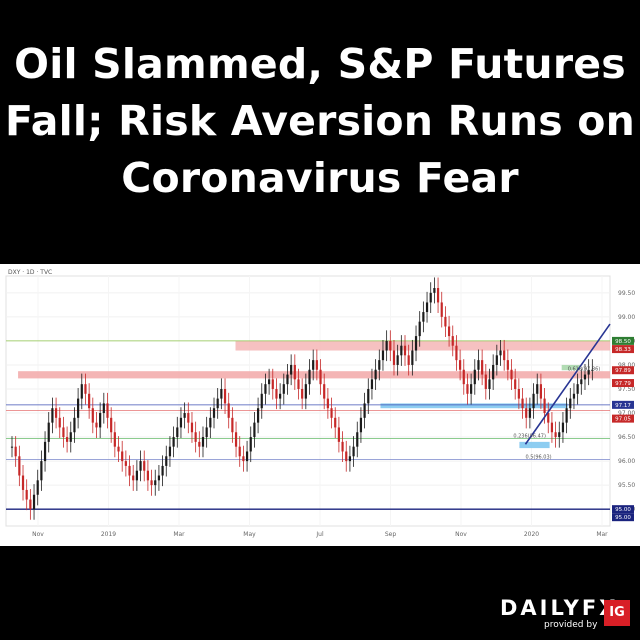 This screenshot has height=640, width=640. Describe the element at coordinates (623, 420) in the screenshot. I see `price-label: 97.05` at that location.